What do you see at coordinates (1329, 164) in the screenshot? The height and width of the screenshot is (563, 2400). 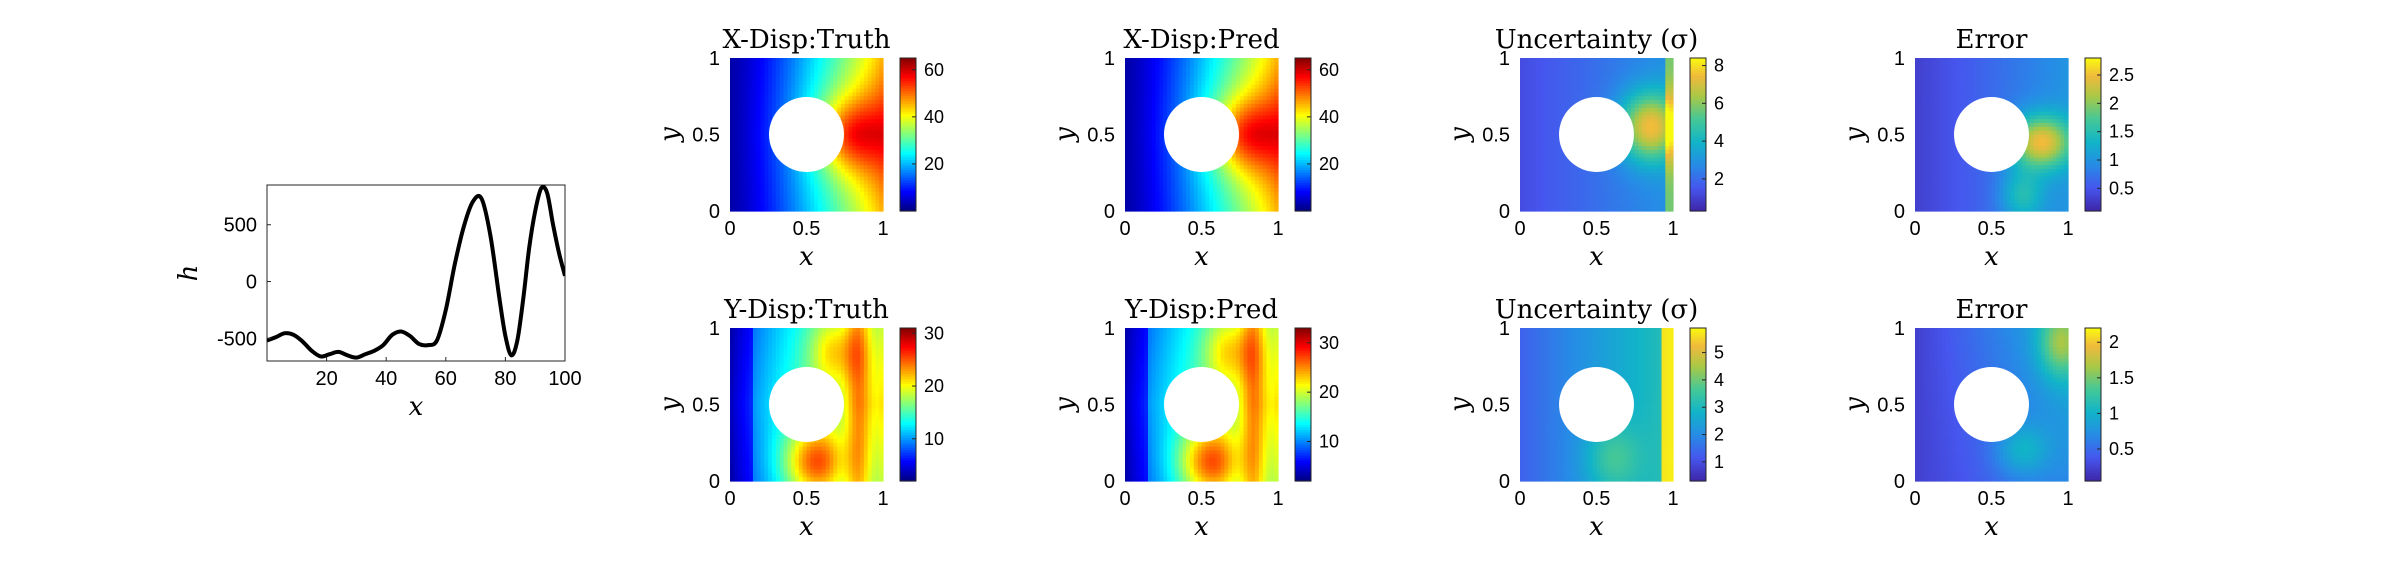 I see `colorbar-tick-label: 20` at bounding box center [1329, 164].